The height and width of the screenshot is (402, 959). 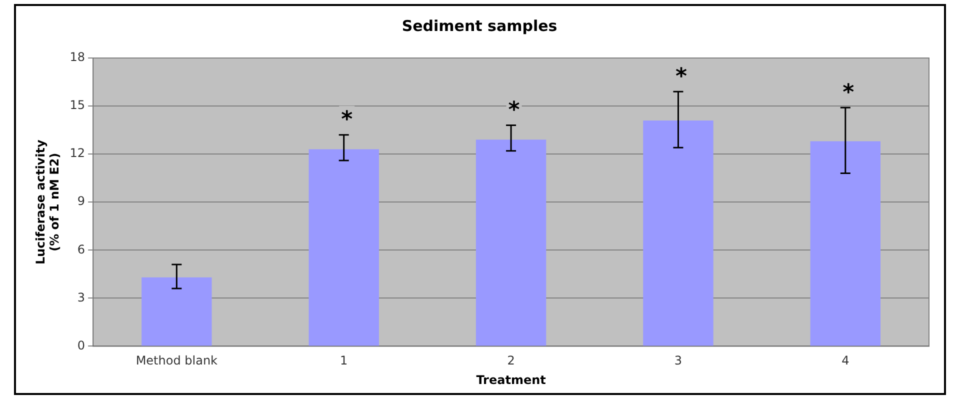 What do you see at coordinates (511, 361) in the screenshot?
I see `x-tick-label: 2` at bounding box center [511, 361].